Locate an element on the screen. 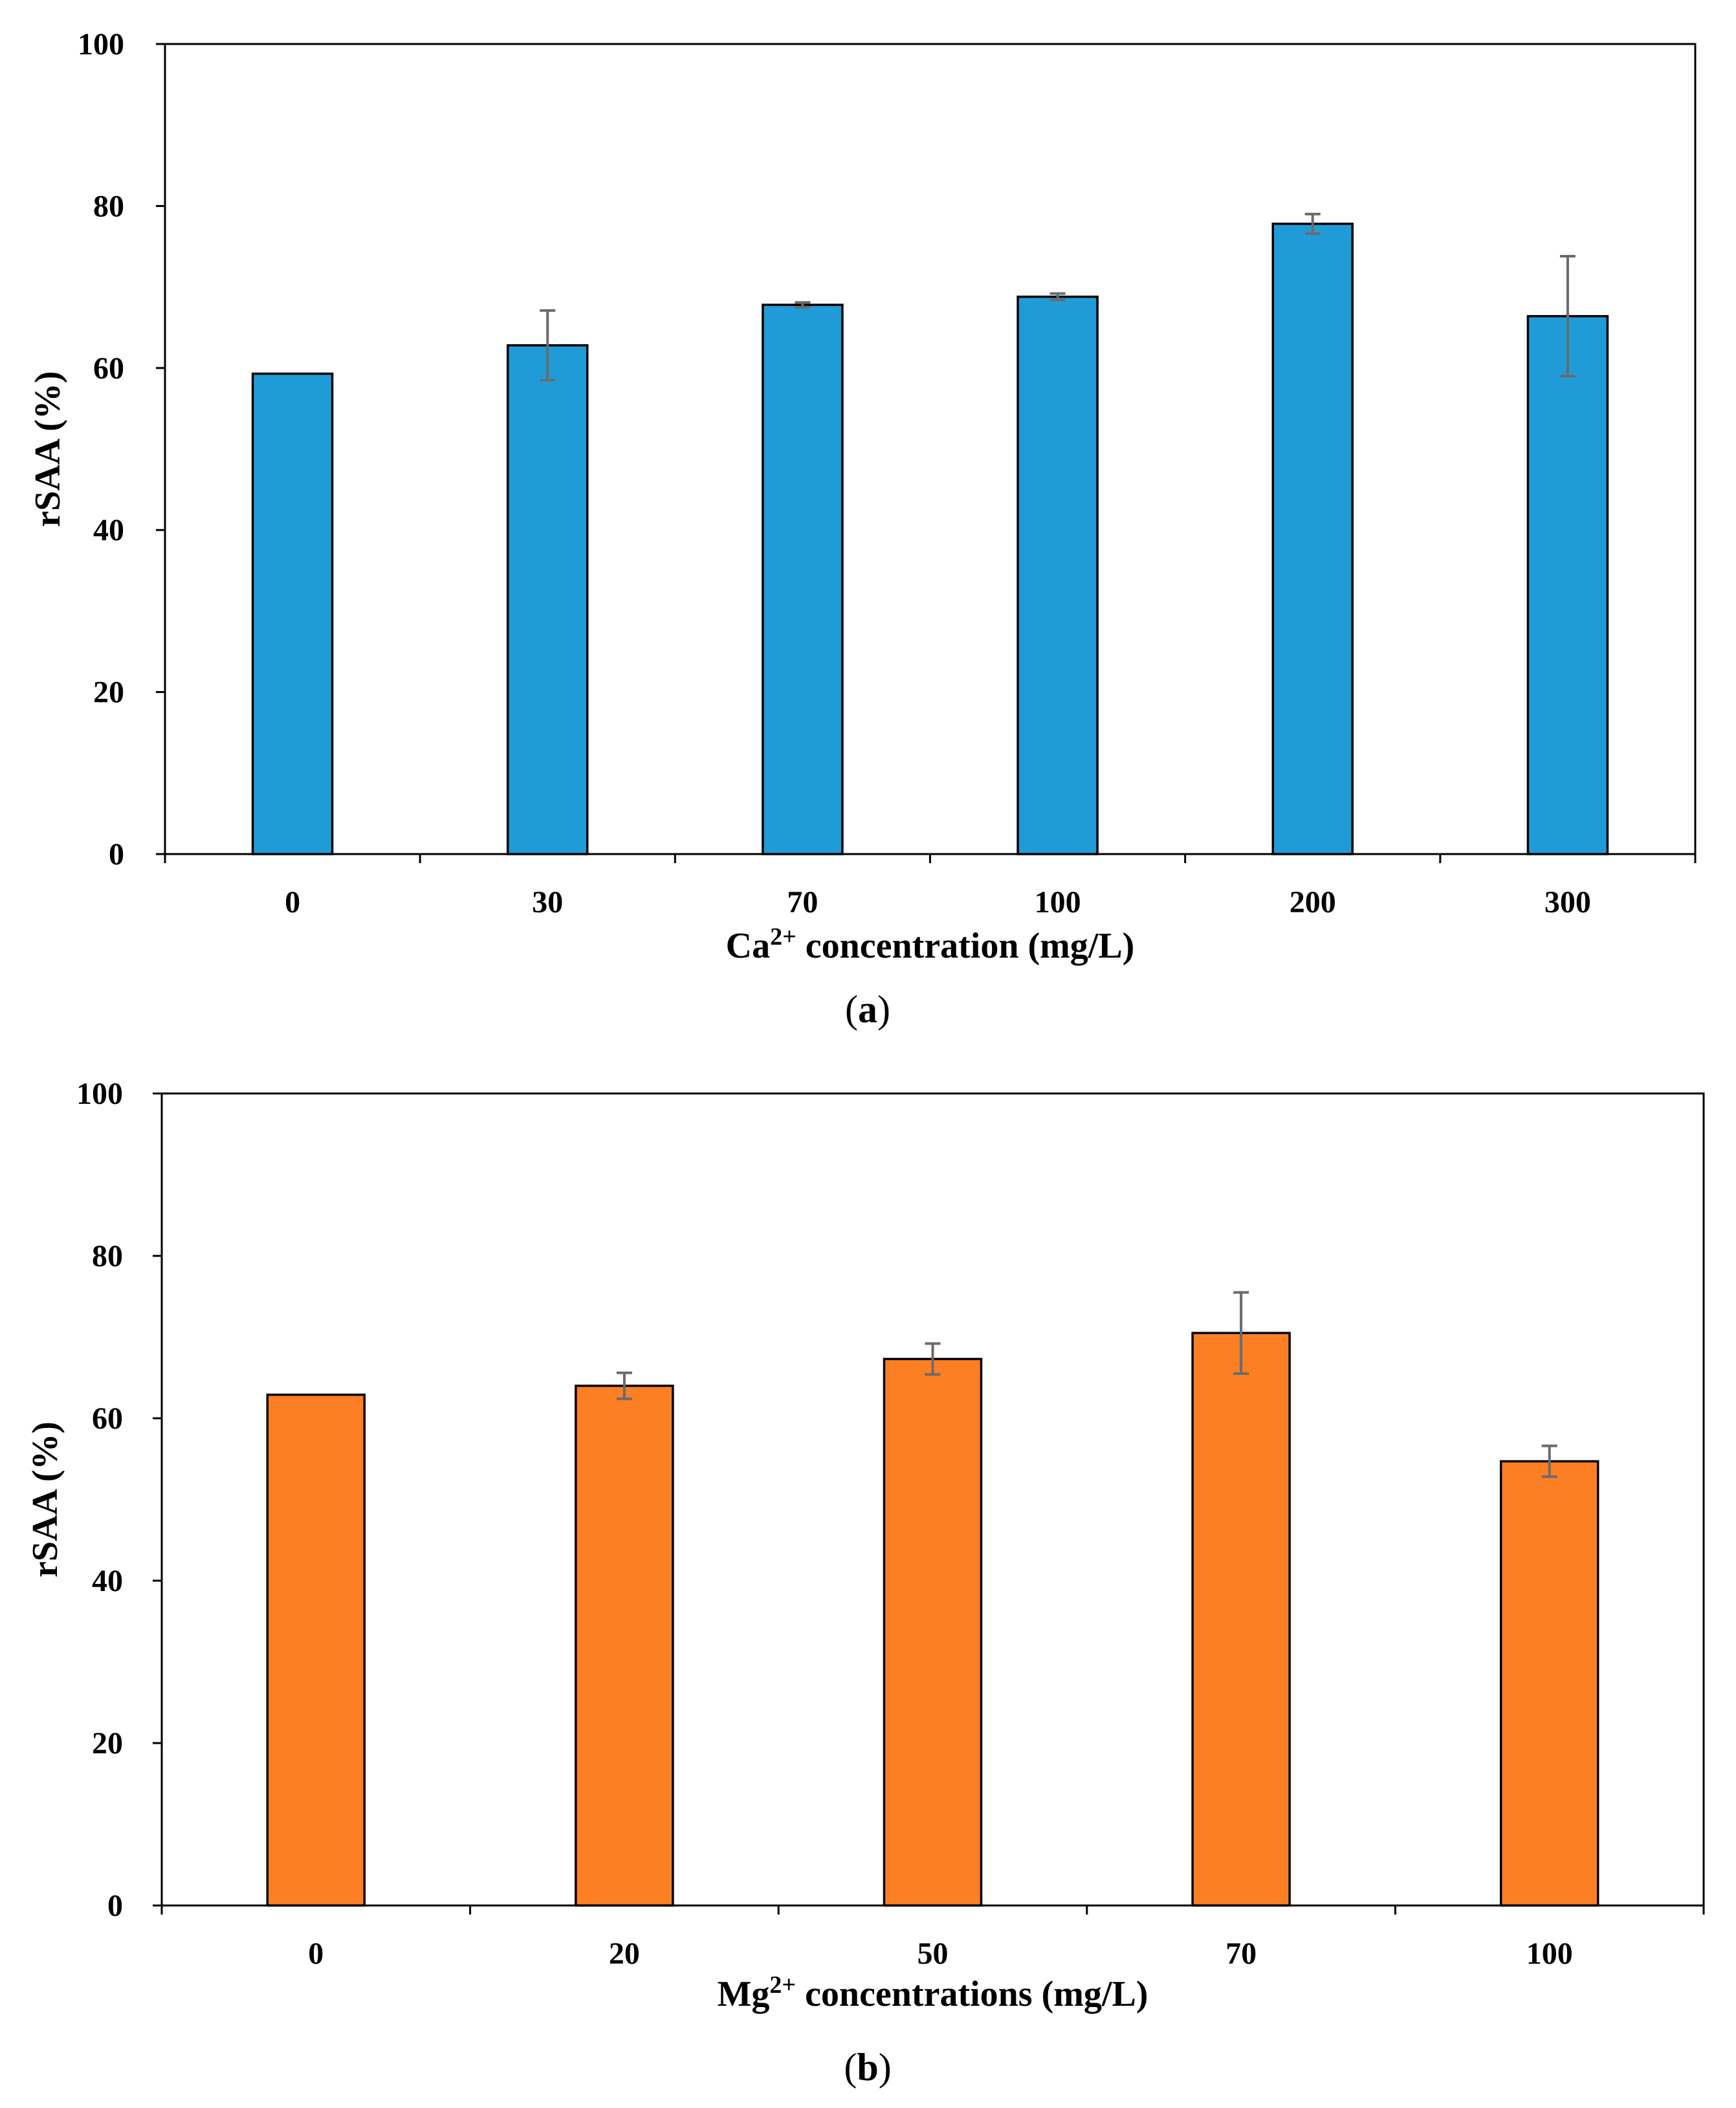 The width and height of the screenshot is (1736, 2108). x-tick-label: 20 is located at coordinates (624, 1954).